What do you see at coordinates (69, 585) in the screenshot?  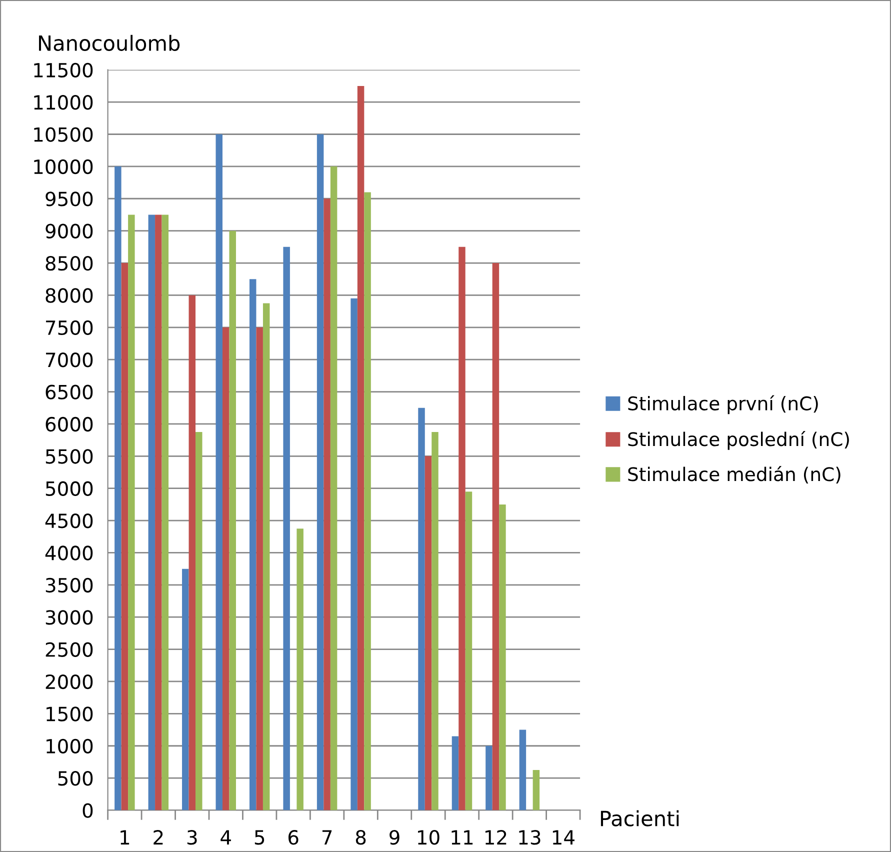 I see `y-tick-label: 3500` at bounding box center [69, 585].